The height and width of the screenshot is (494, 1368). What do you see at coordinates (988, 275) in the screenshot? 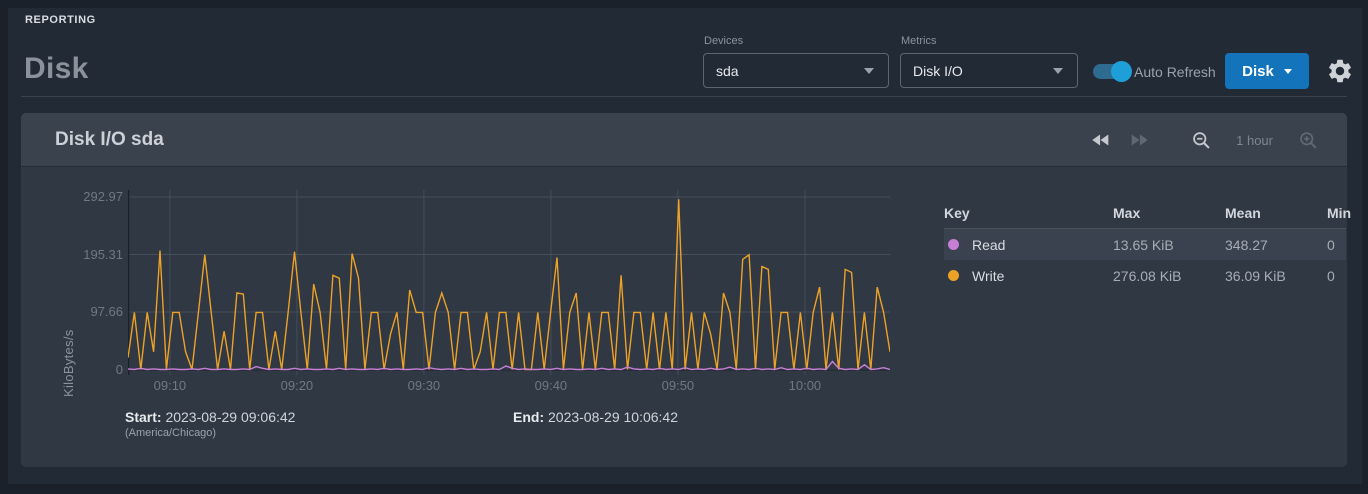
I see `legend-write-name: Write` at bounding box center [988, 275].